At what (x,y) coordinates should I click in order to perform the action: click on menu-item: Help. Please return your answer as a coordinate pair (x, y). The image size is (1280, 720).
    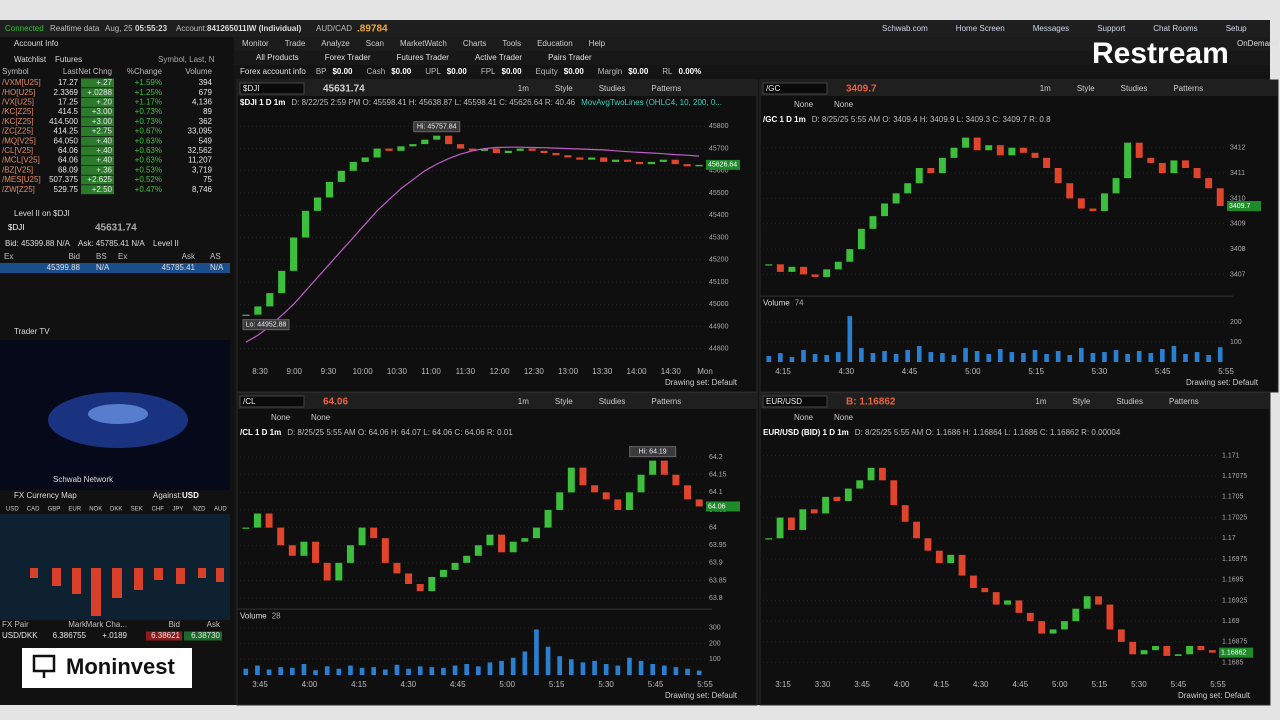
    Looking at the image, I should click on (597, 43).